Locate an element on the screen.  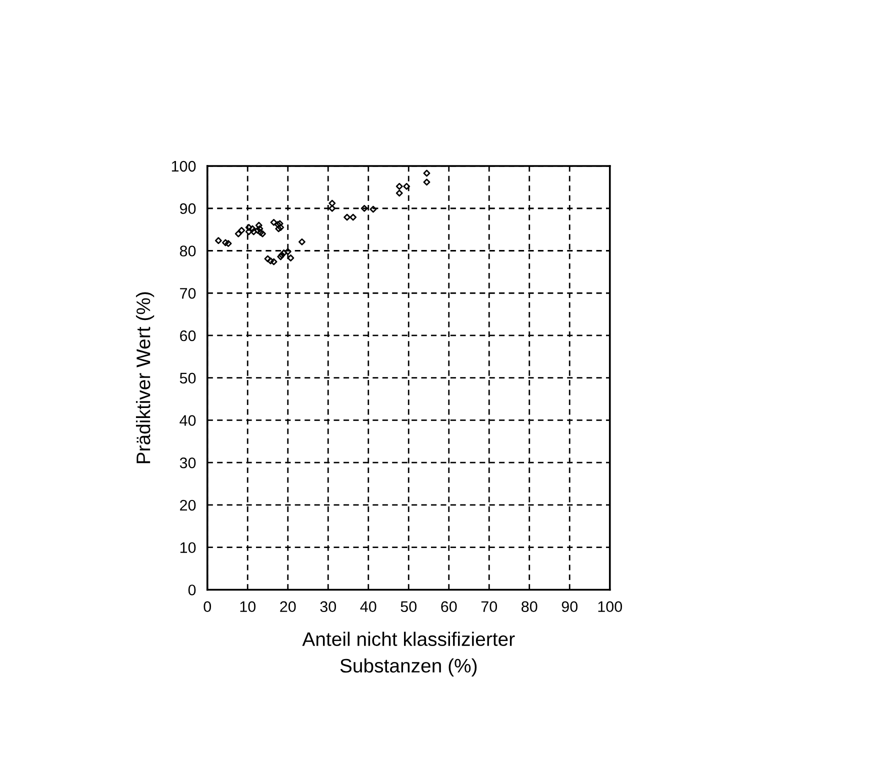
y-tick-label: 10 is located at coordinates (188, 548).